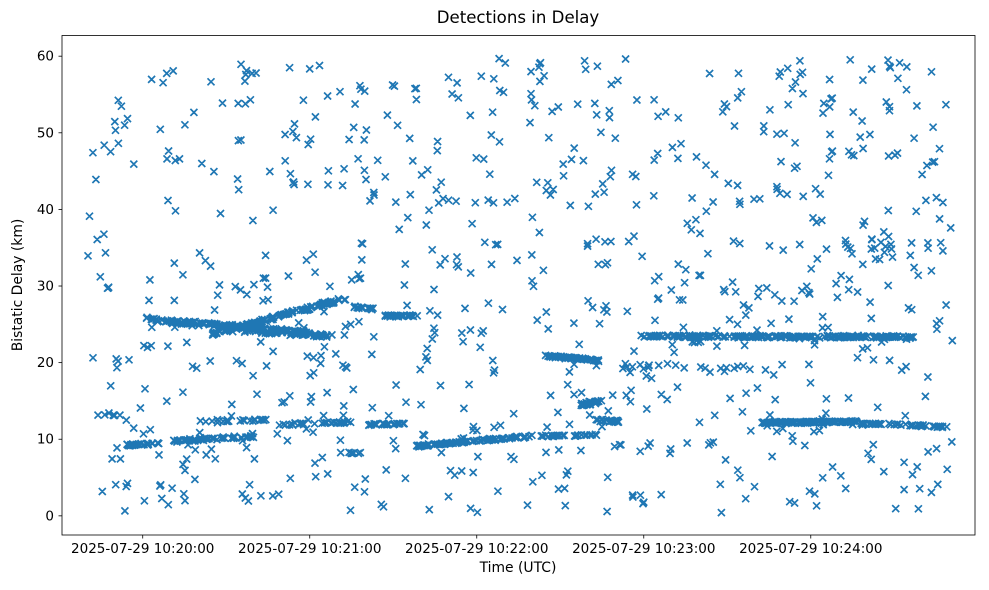 Image resolution: width=989 pixels, height=590 pixels. I want to click on y-tick-label: 10, so click(45, 440).